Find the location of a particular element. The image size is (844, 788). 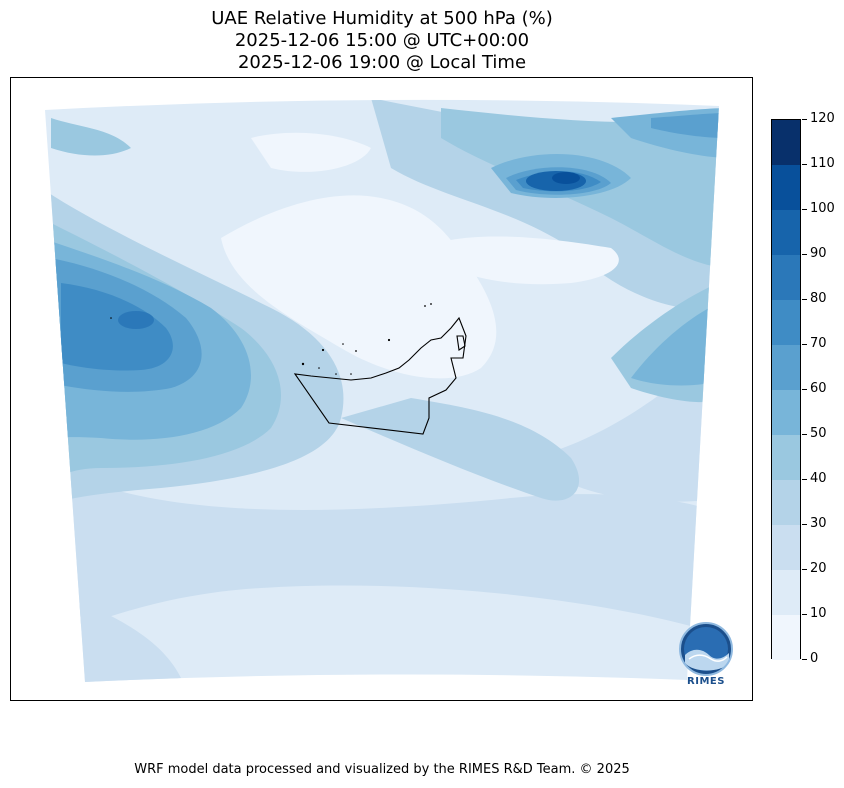

rimes-logo: RIMES is located at coordinates (706, 654).